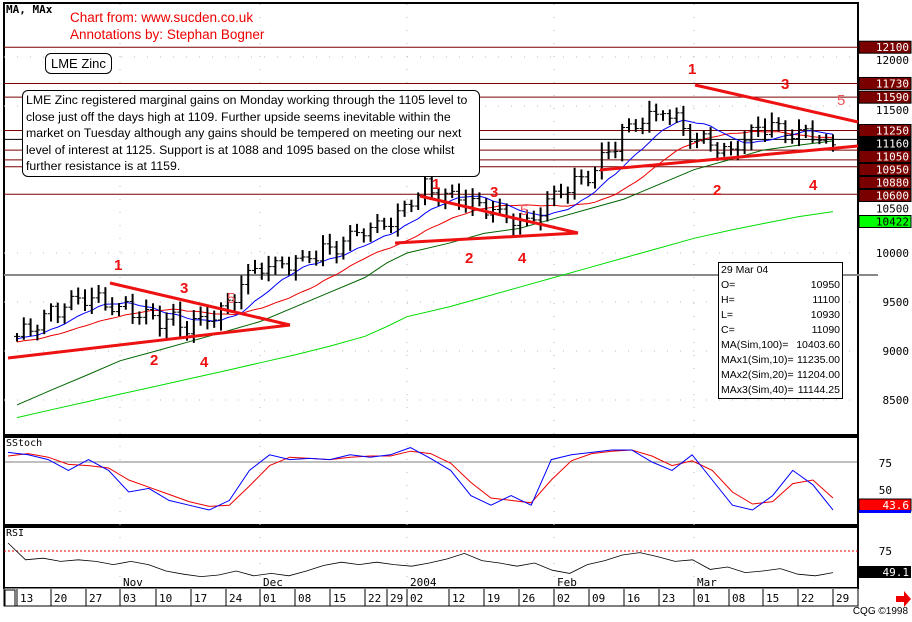 Image resolution: width=912 pixels, height=622 pixels. I want to click on month-label: Nov, so click(133, 582).